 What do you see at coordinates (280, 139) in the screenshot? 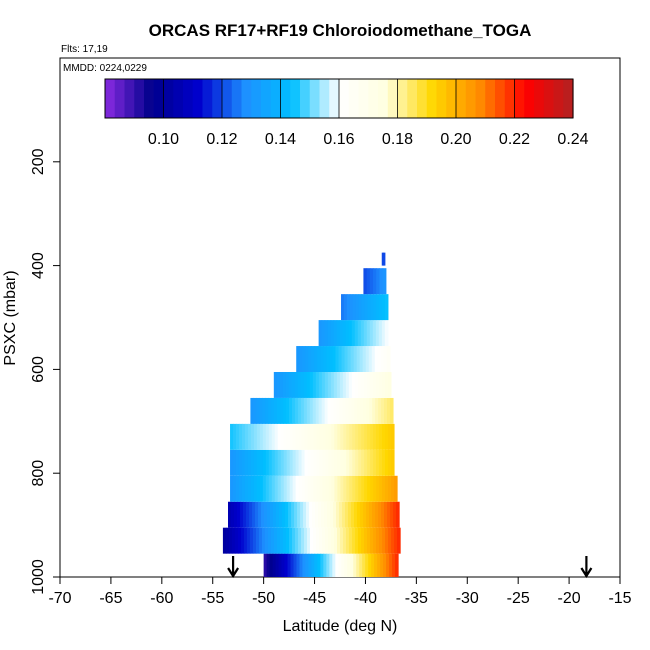
I see `colorbar-tick-label: 0.14` at bounding box center [280, 139].